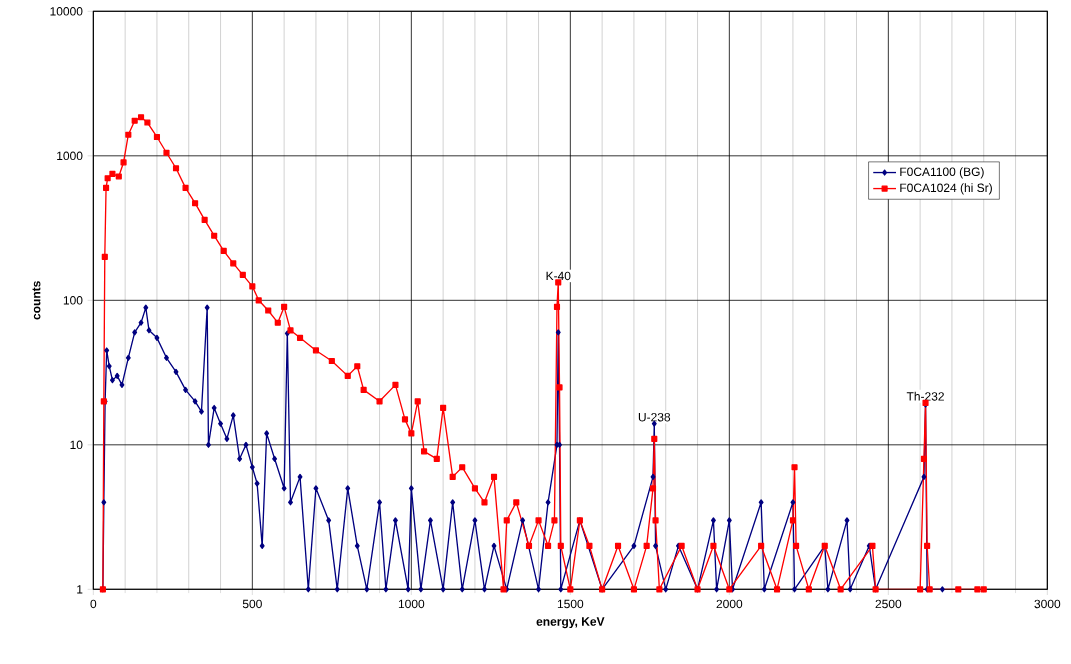  What do you see at coordinates (411, 604) in the screenshot?
I see `x-tick-label: 1000` at bounding box center [411, 604].